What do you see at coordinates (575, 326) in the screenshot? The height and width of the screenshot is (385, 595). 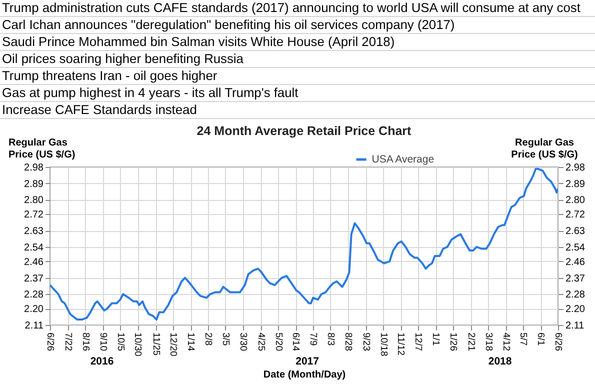 I see `y2-tick-label: 2.11` at bounding box center [575, 326].